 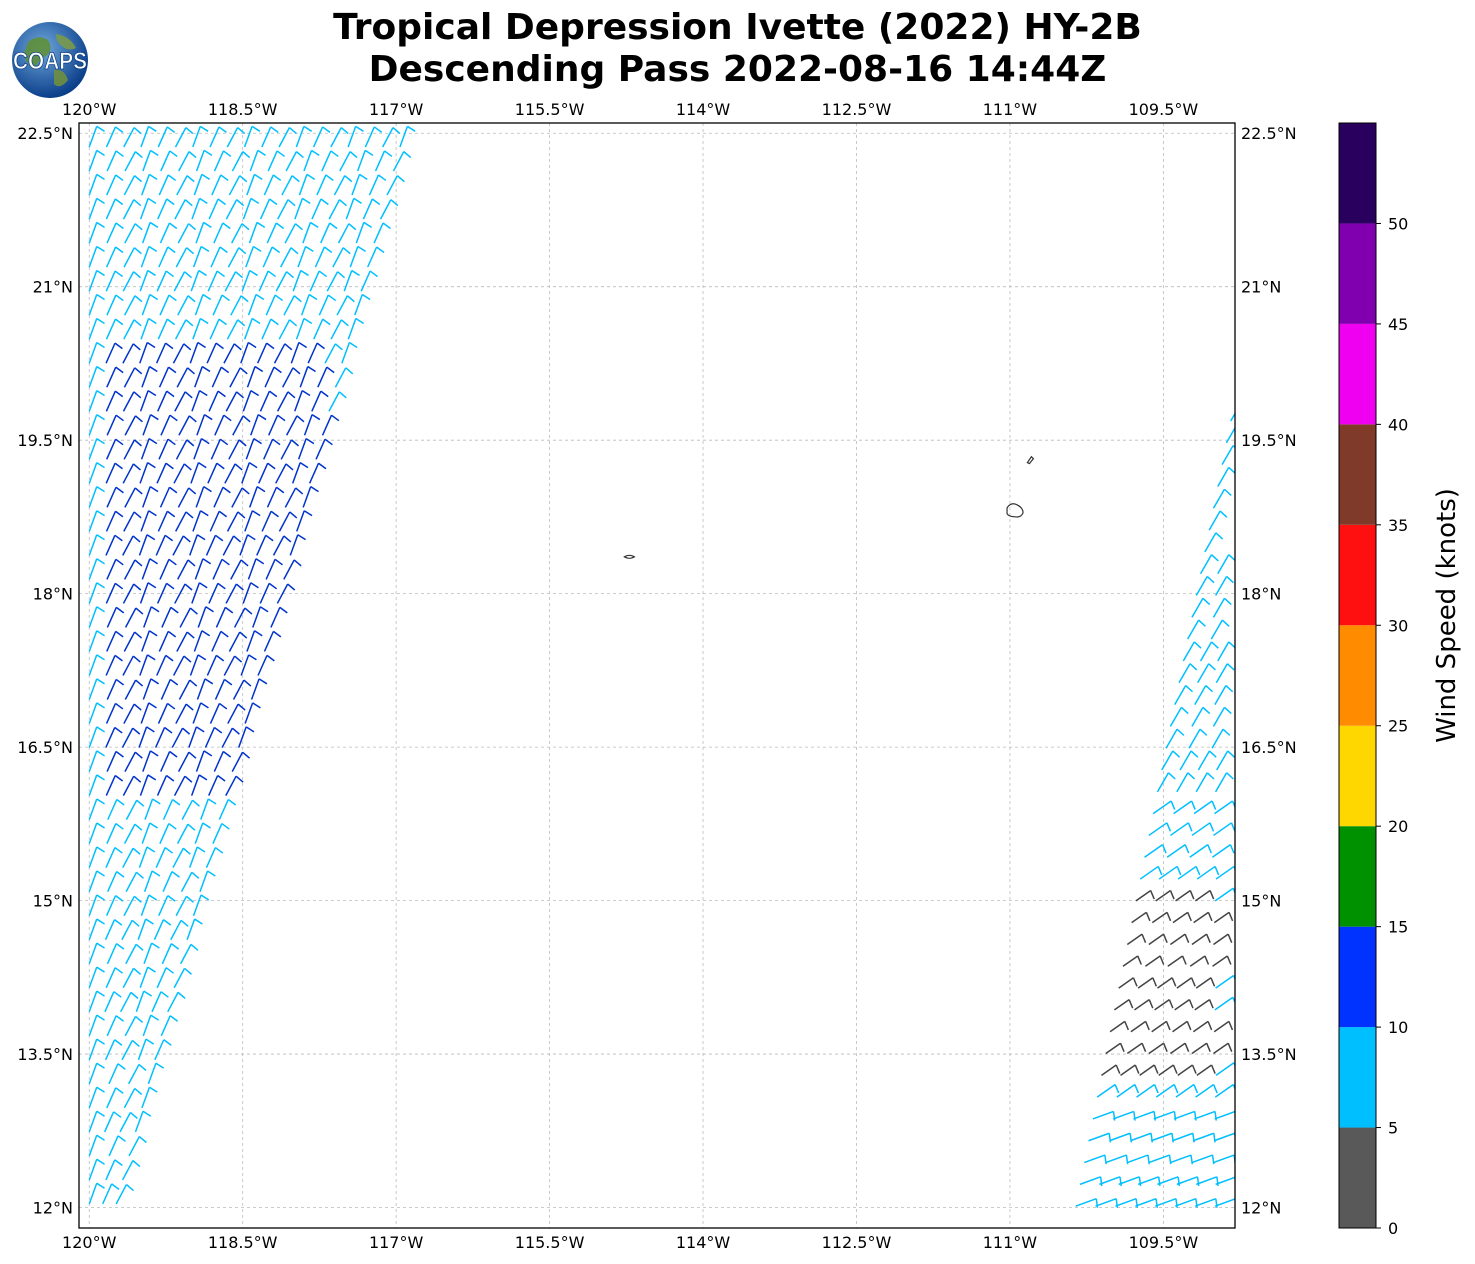 What do you see at coordinates (1393, 1128) in the screenshot?
I see `colorbar-tick-label: 5` at bounding box center [1393, 1128].